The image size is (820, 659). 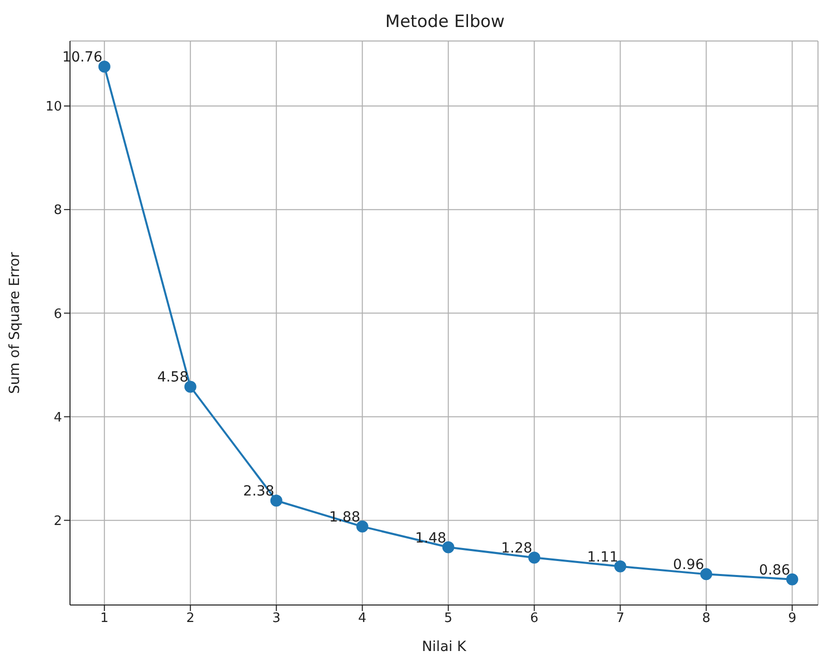 What do you see at coordinates (14, 323) in the screenshot?
I see `y-axis-title: Sum of Square Error` at bounding box center [14, 323].